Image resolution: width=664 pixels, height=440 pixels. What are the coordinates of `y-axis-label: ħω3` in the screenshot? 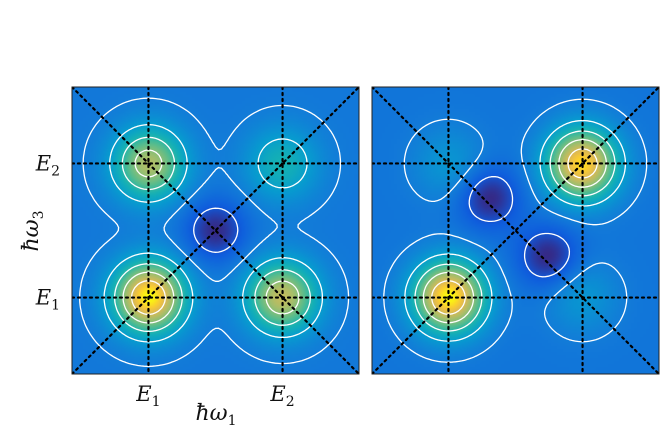 It's located at (33, 230).